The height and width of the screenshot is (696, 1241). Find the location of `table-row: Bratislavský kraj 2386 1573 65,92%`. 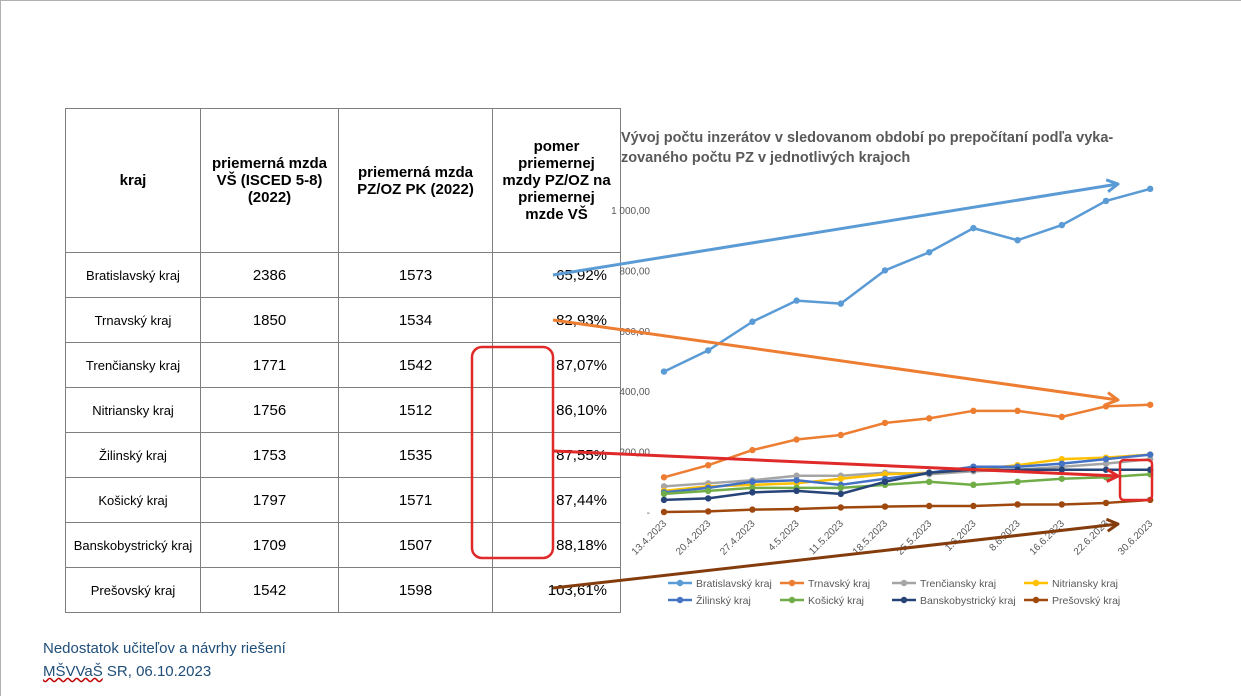

table-row: Bratislavský kraj 2386 1573 65,92% is located at coordinates (343, 275).